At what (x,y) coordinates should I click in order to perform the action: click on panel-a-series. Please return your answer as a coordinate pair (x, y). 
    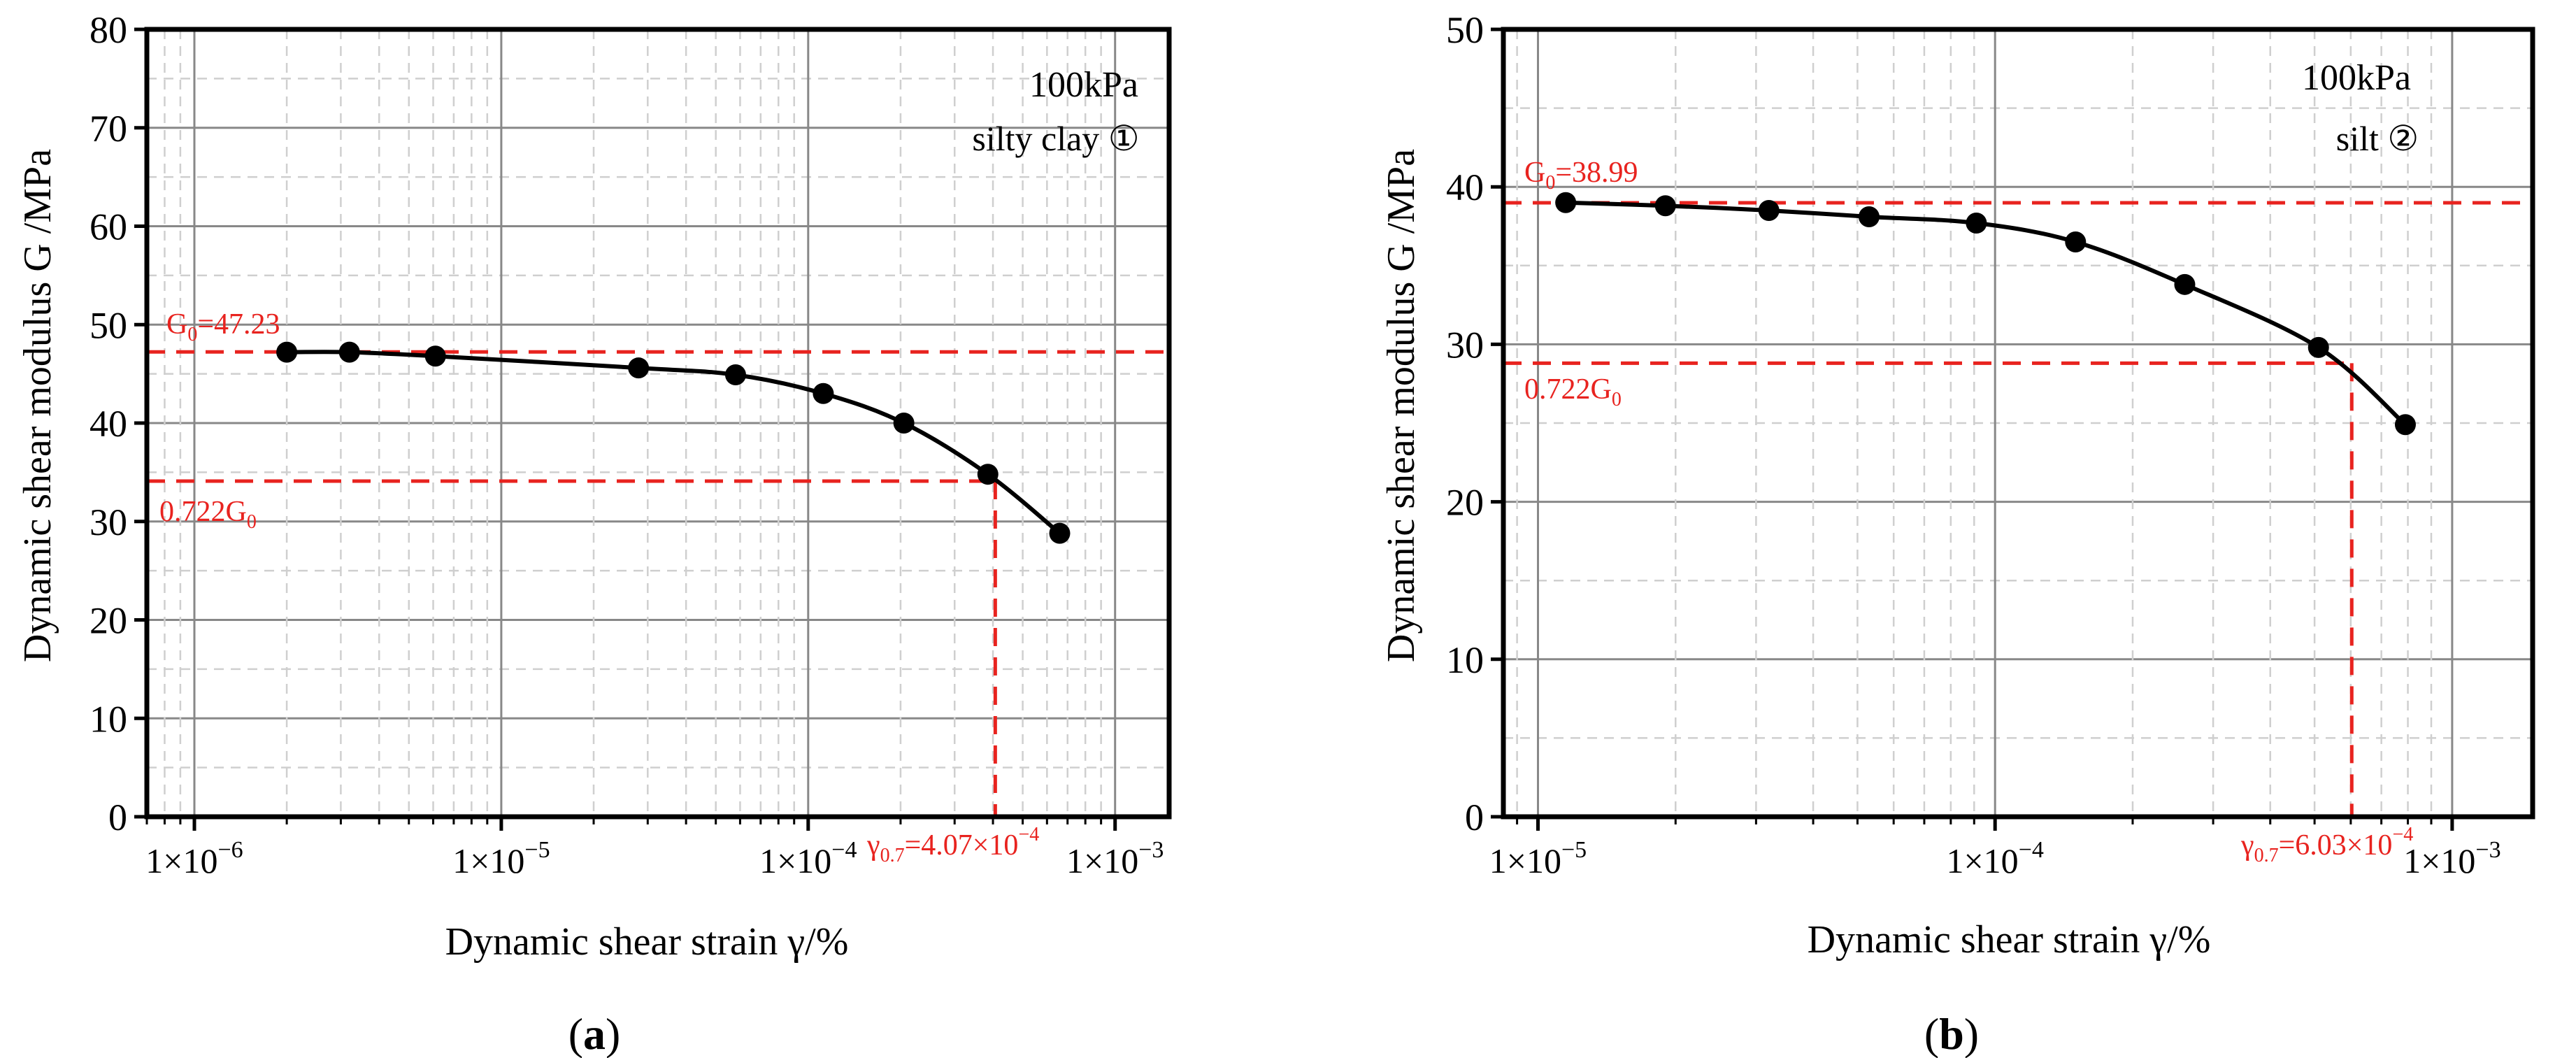
    Looking at the image, I should click on (673, 442).